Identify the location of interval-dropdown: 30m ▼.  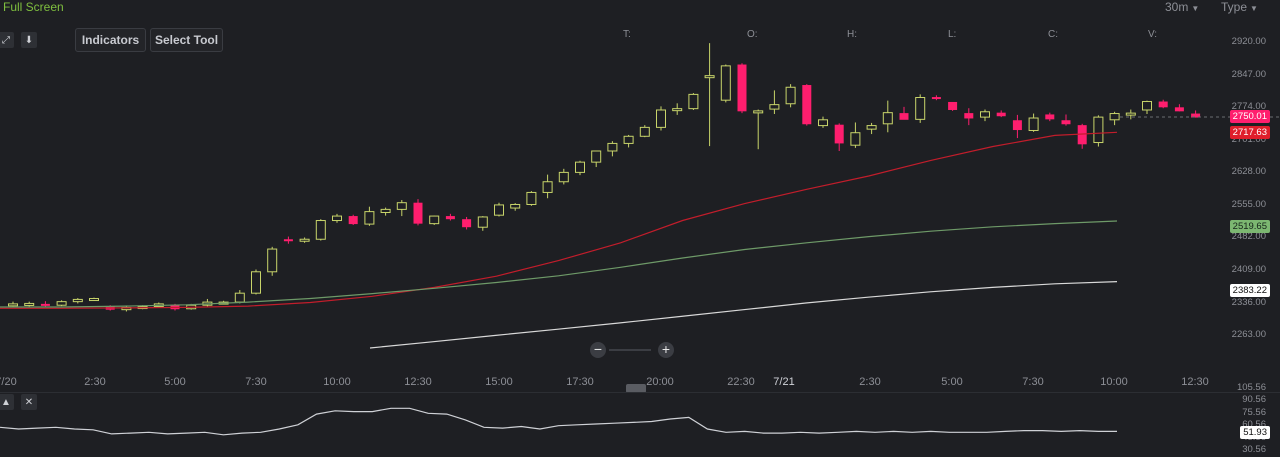
(1182, 7).